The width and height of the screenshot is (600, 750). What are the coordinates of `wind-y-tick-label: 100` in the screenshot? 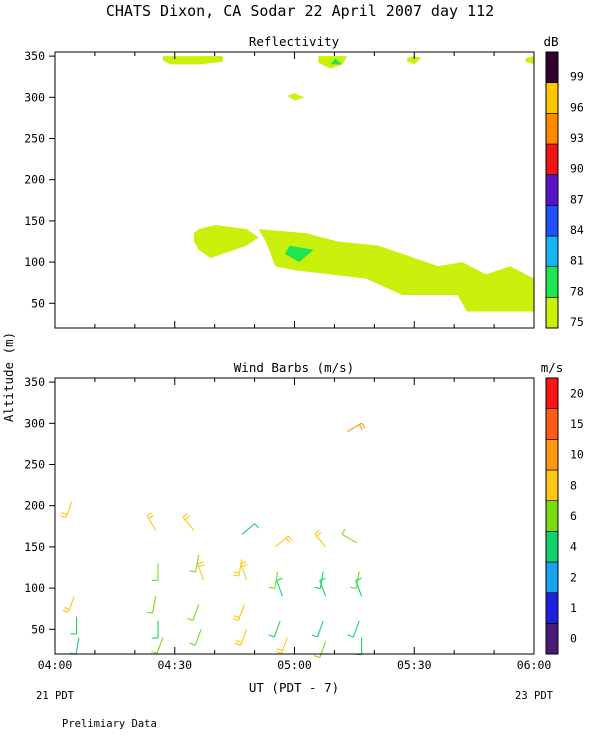 It's located at (34, 588).